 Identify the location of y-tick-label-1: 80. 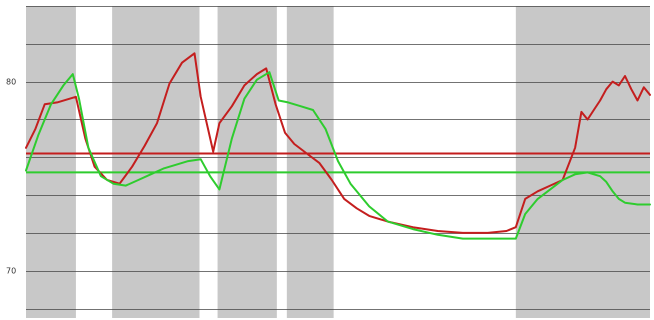
(11, 82).